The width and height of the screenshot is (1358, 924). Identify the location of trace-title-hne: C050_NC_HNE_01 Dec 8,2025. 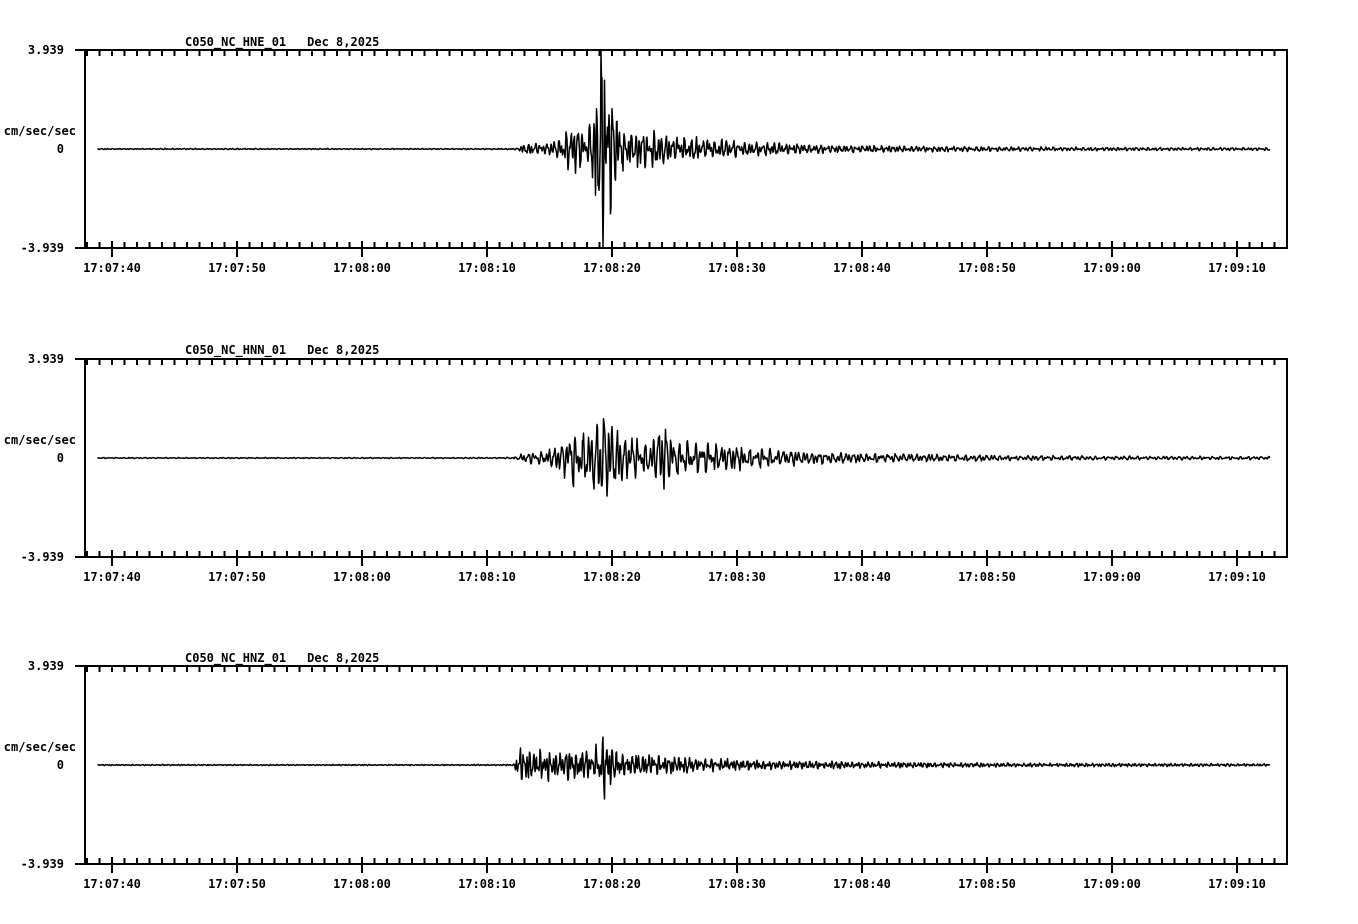
(282, 42).